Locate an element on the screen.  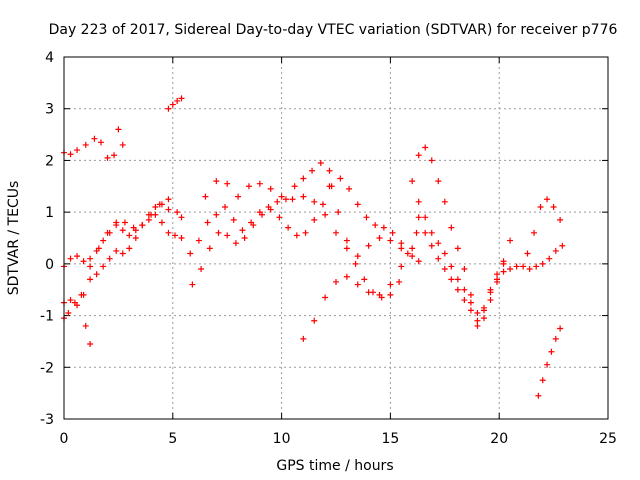
x-tick-label: 25 is located at coordinates (608, 439).